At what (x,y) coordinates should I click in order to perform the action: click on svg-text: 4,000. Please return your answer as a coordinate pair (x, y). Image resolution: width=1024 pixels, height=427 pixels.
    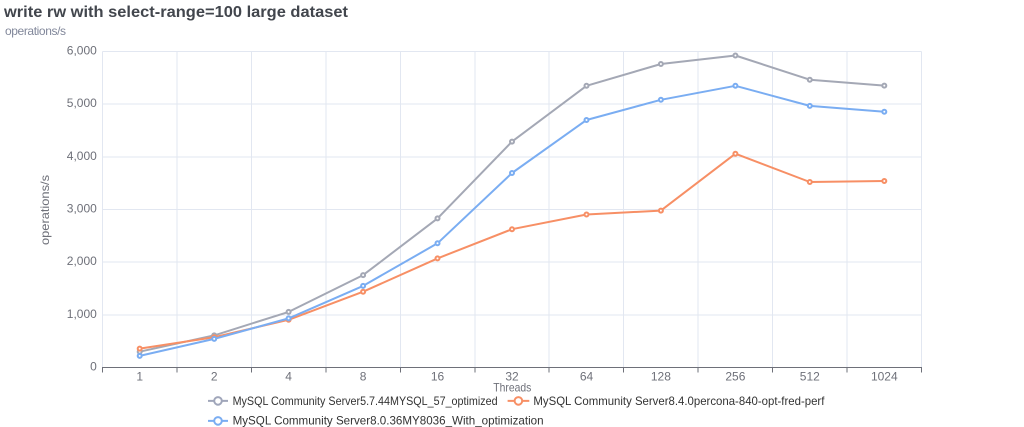
    Looking at the image, I should click on (82, 156).